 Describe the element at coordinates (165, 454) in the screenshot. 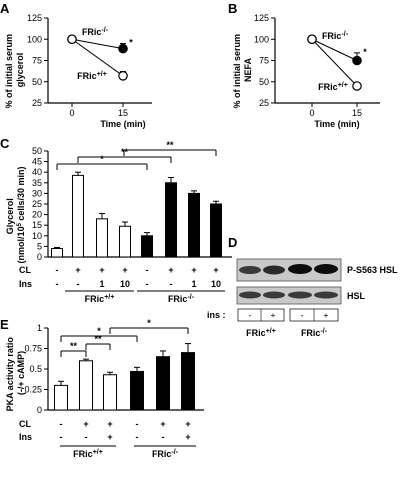

I see `panel-e-group-label: FRic-/-` at that location.